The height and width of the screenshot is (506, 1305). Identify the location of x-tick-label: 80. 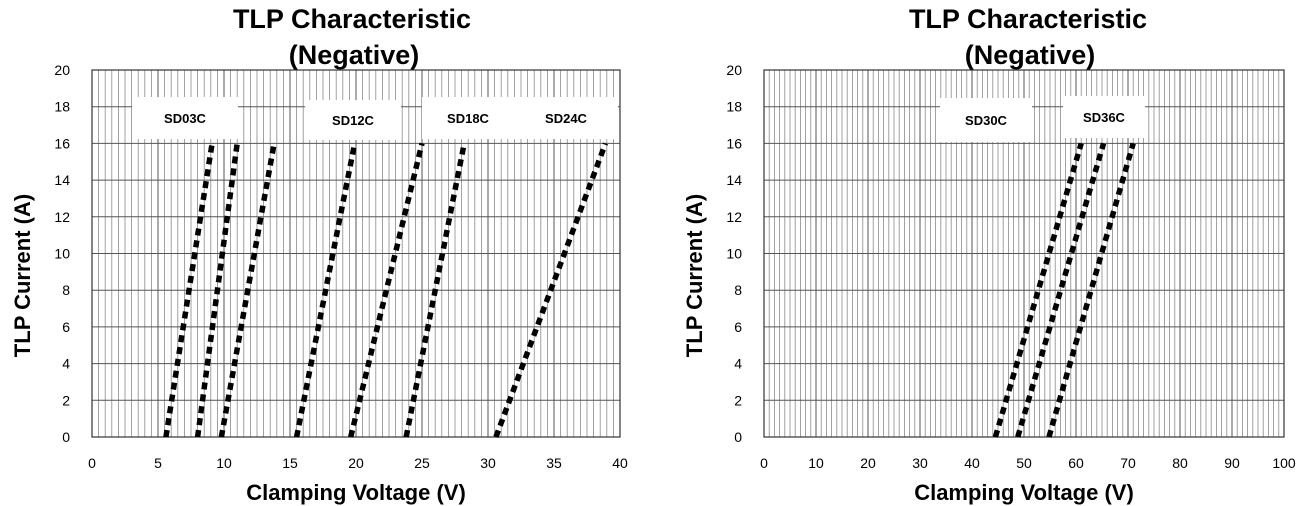
(1180, 463).